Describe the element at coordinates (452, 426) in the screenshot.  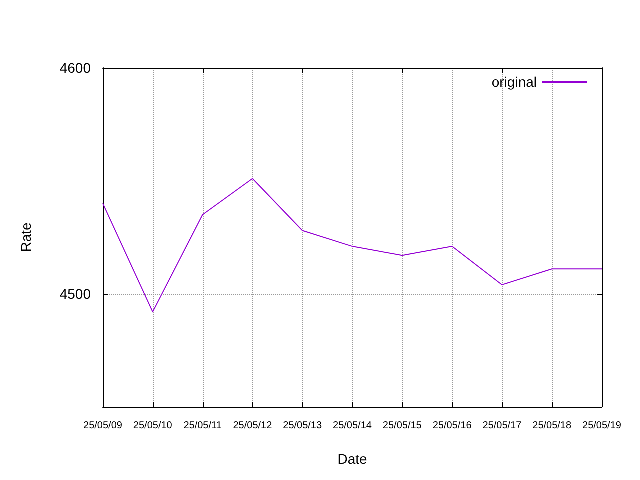
I see `x-tick-label: 25/05/16` at that location.